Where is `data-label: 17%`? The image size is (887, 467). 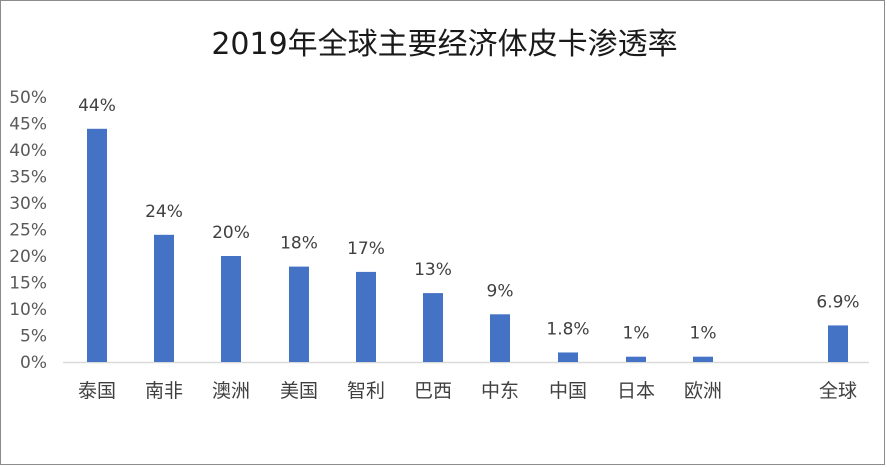
data-label: 17% is located at coordinates (366, 249).